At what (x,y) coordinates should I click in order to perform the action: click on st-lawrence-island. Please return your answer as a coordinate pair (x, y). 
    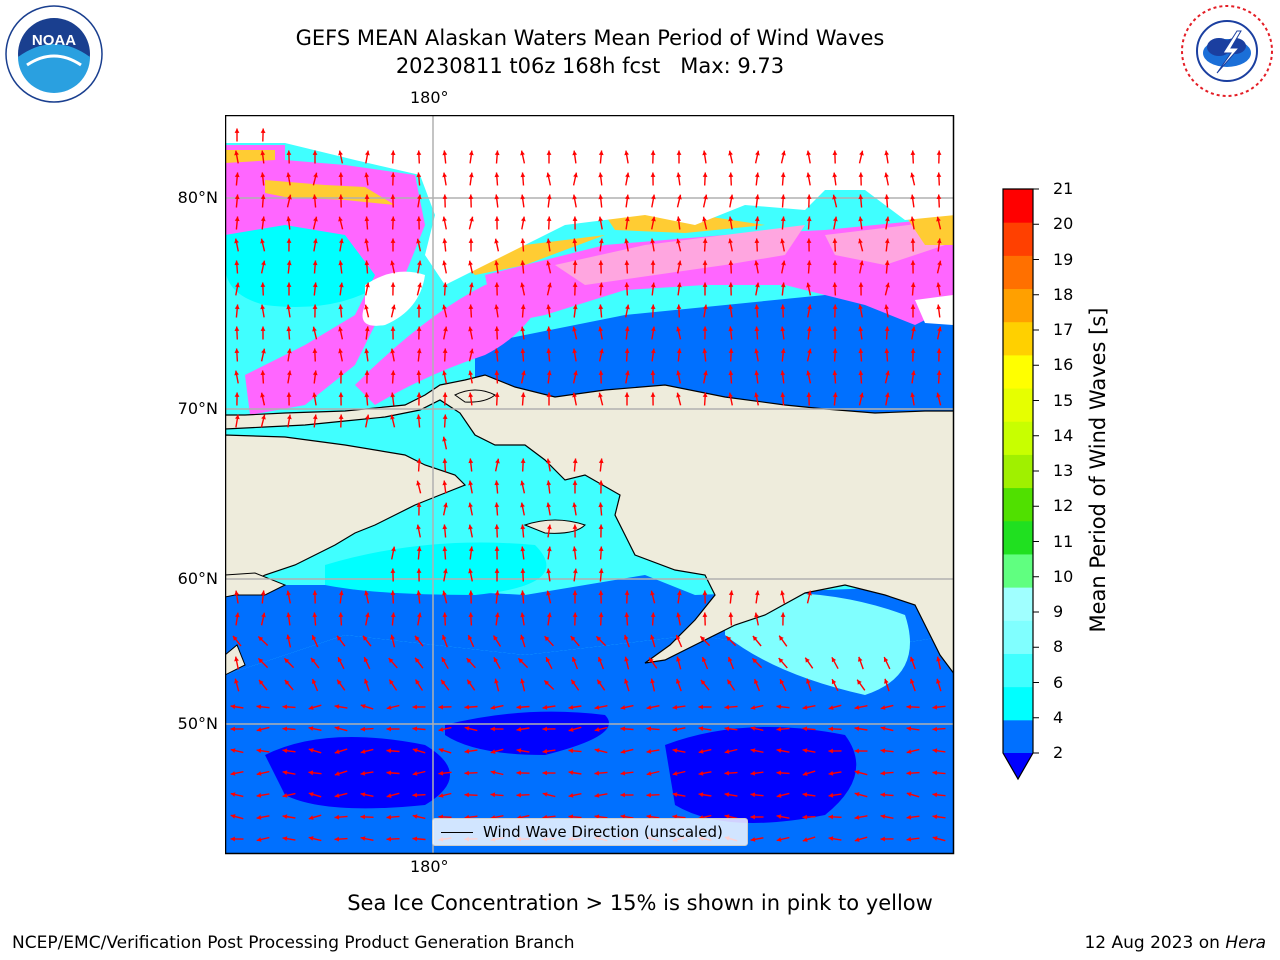
    Looking at the image, I should click on (554, 526).